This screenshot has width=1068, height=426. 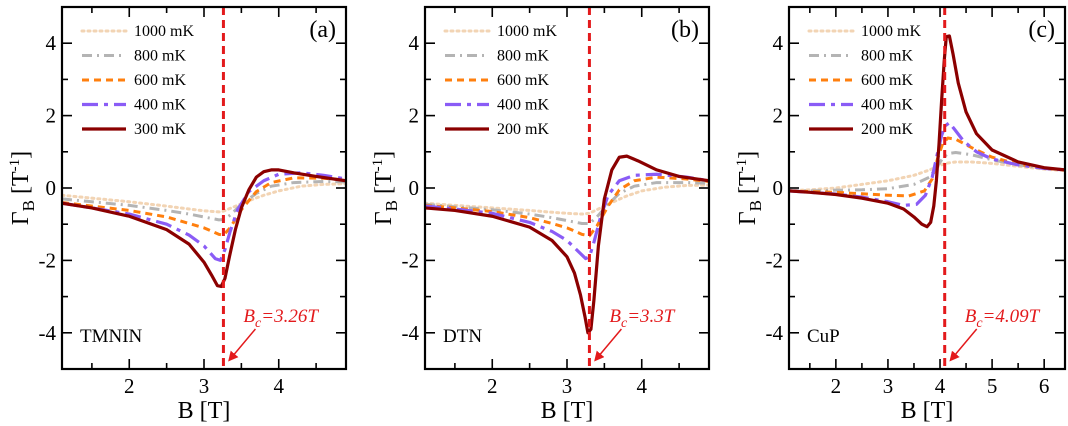 What do you see at coordinates (160, 129) in the screenshot?
I see `legend-label: 300 mK` at bounding box center [160, 129].